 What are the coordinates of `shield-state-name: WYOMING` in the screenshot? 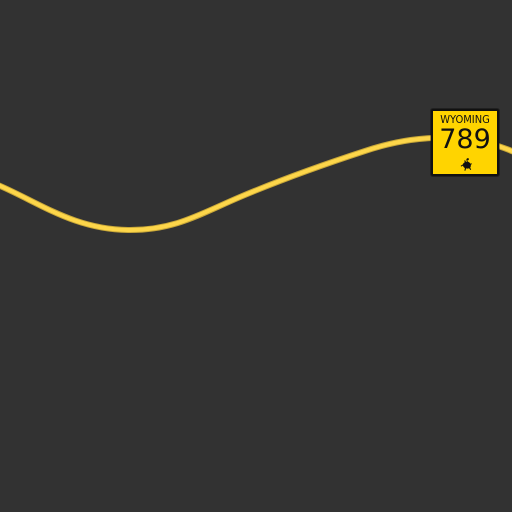 It's located at (465, 119).